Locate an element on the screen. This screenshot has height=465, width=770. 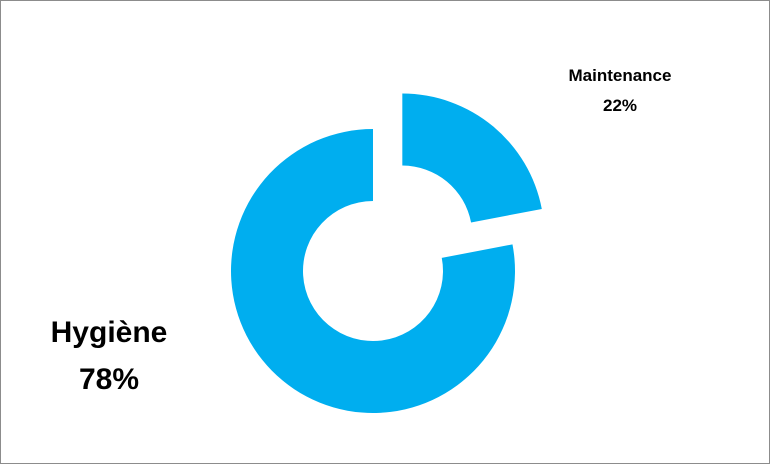
donut-slice-maintenance is located at coordinates (472, 158).